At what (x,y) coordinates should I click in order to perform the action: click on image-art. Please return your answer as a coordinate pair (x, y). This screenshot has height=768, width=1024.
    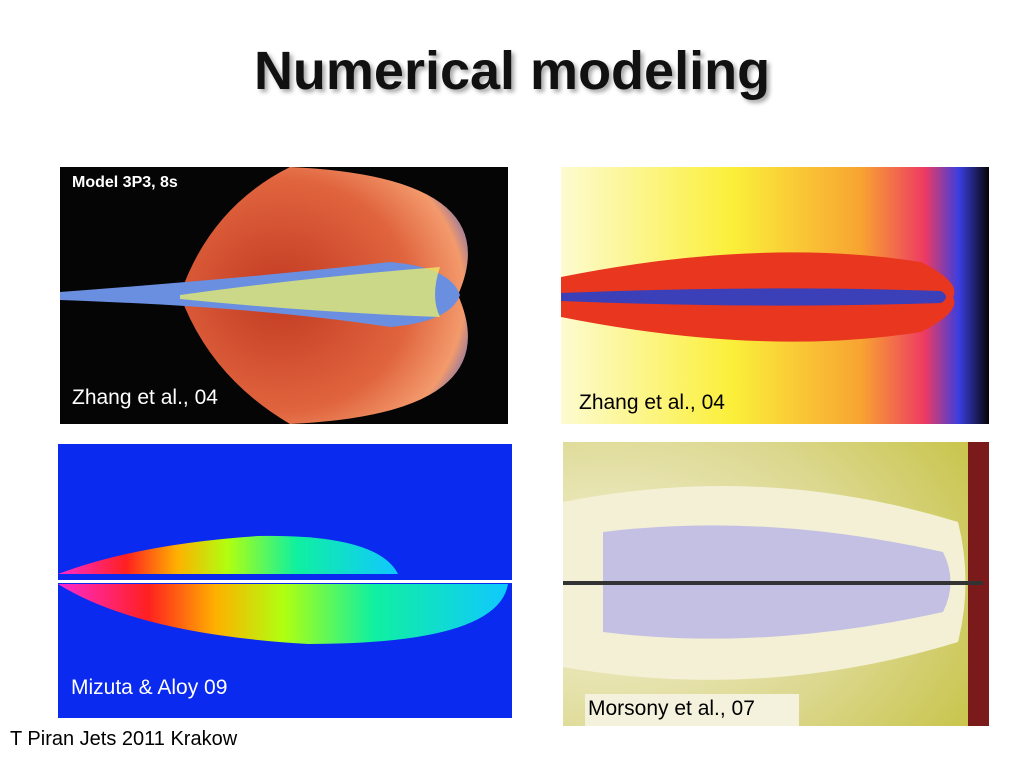
    Looking at the image, I should click on (775, 295).